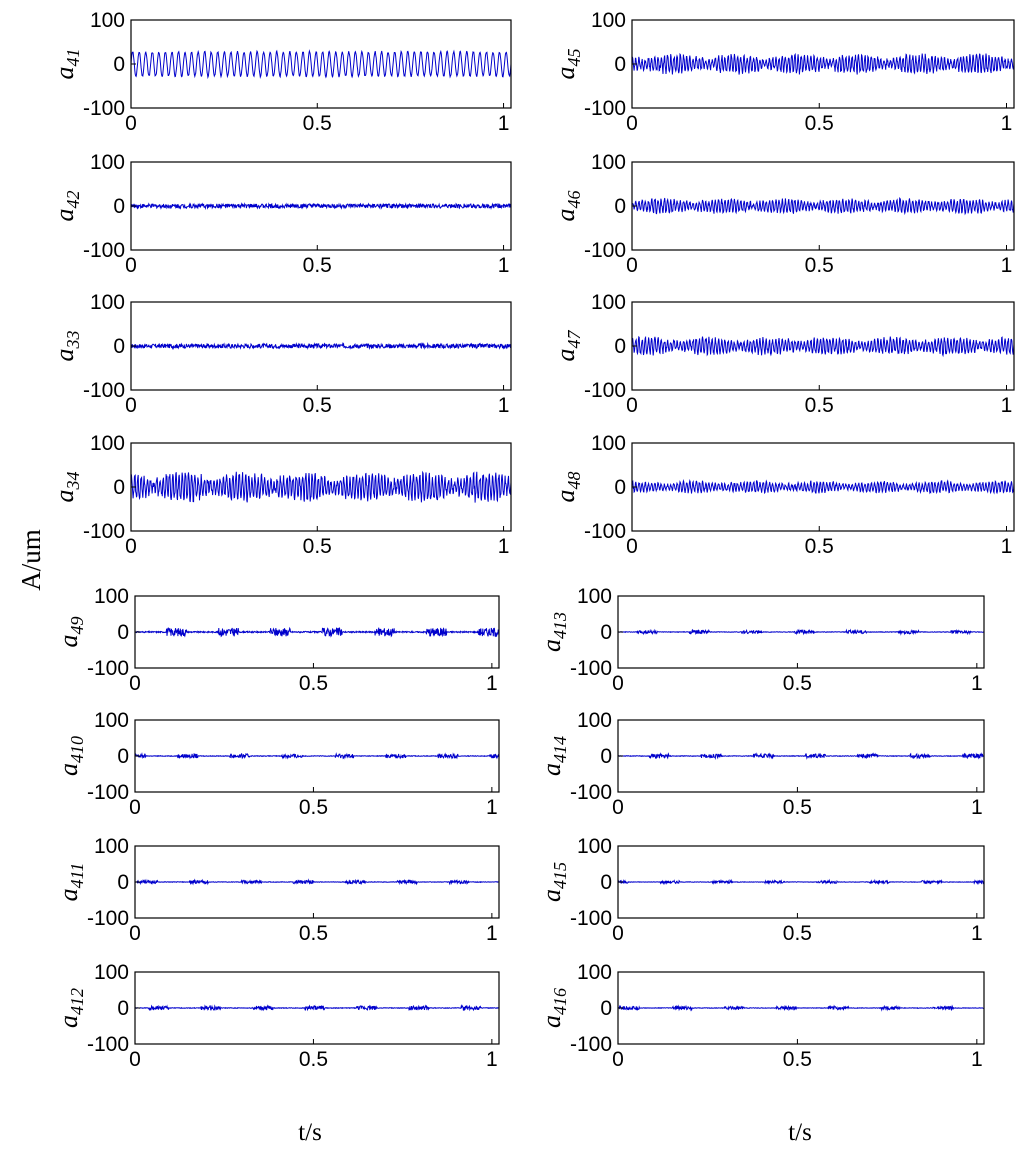 The height and width of the screenshot is (1155, 1024). Describe the element at coordinates (567, 64) in the screenshot. I see `y-axis-label: a45` at that location.